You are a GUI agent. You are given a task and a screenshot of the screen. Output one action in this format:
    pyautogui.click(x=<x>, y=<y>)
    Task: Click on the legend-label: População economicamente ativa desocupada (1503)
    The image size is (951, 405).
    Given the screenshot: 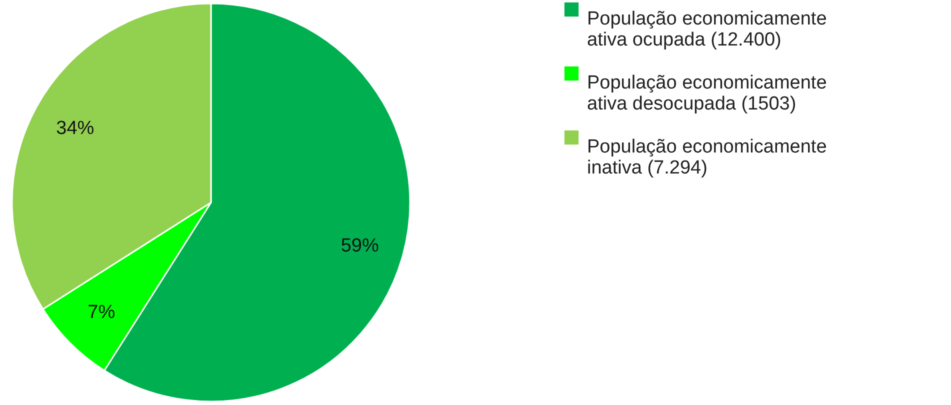 What is the action you would take?
    pyautogui.click(x=707, y=93)
    